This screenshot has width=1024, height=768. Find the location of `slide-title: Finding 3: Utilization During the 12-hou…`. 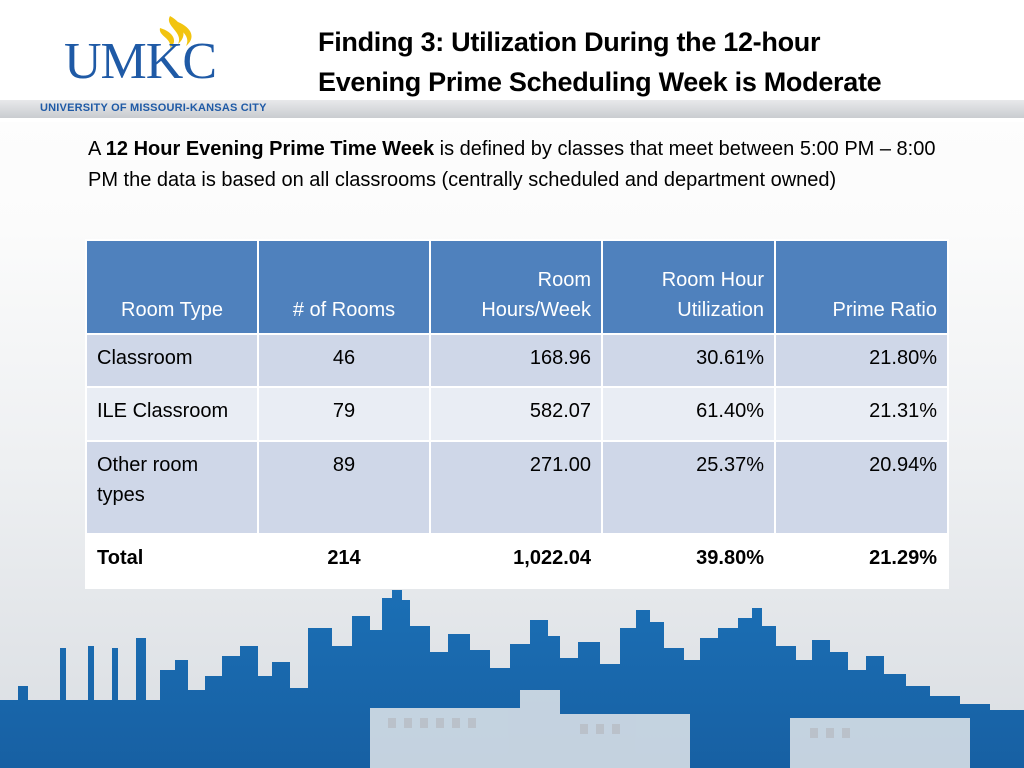

slide-title: Finding 3: Utilization During the 12-hou… is located at coordinates (663, 62).